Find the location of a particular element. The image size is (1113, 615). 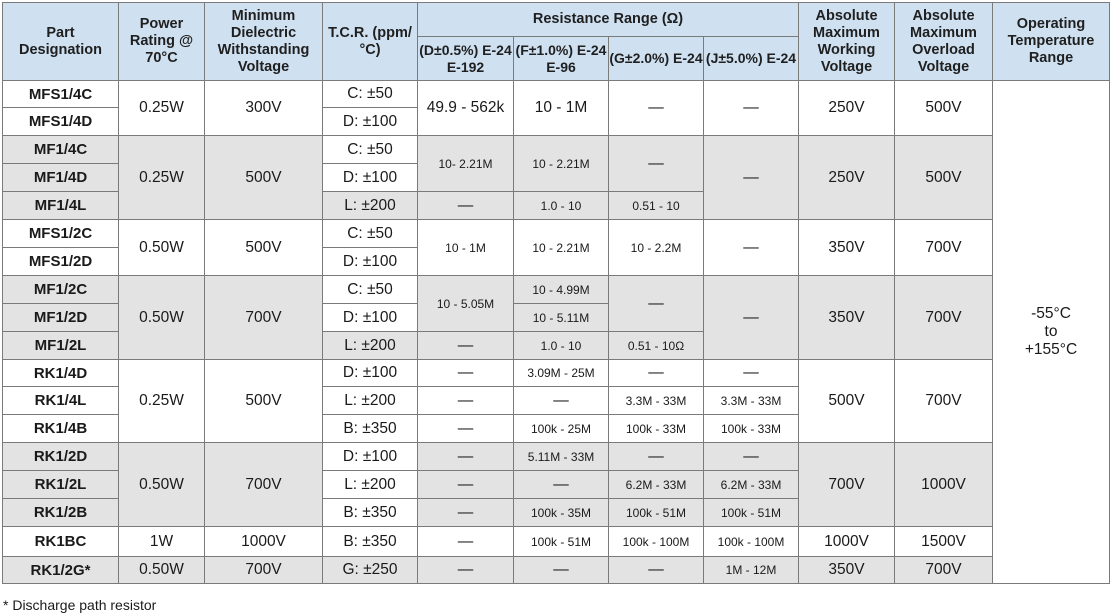

part-cell: RK1/2L is located at coordinates (60, 484).